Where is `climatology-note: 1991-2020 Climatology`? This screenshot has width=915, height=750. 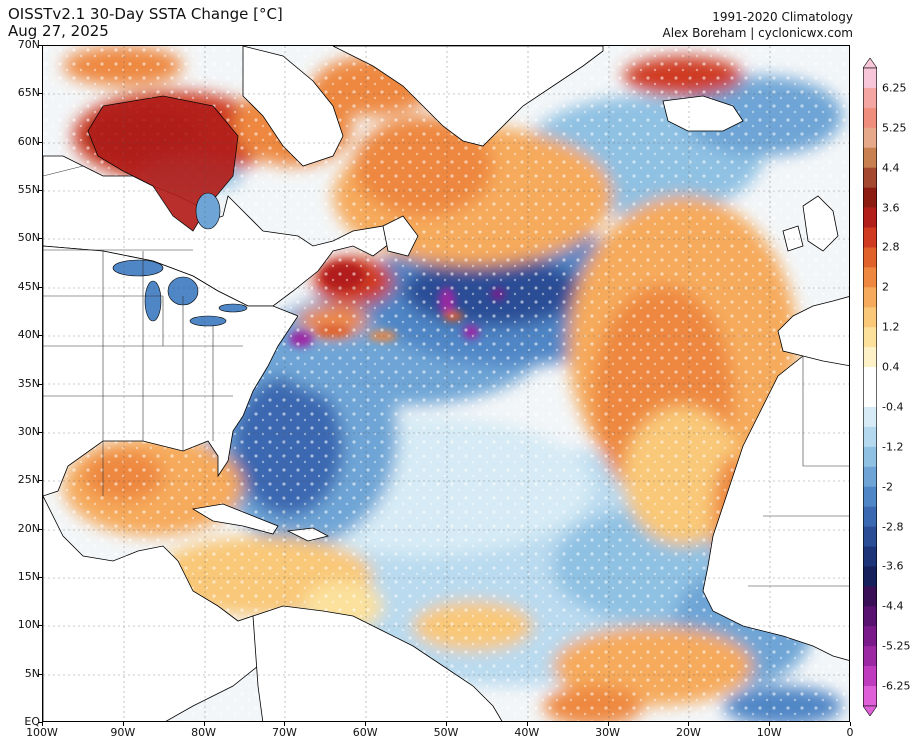 climatology-note: 1991-2020 Climatology is located at coordinates (782, 17).